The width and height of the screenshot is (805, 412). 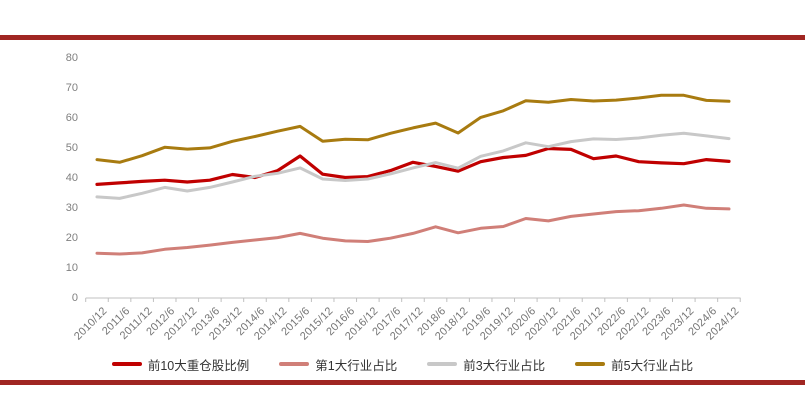 I want to click on y-axis-tick-label: 70, so click(x=71, y=88).